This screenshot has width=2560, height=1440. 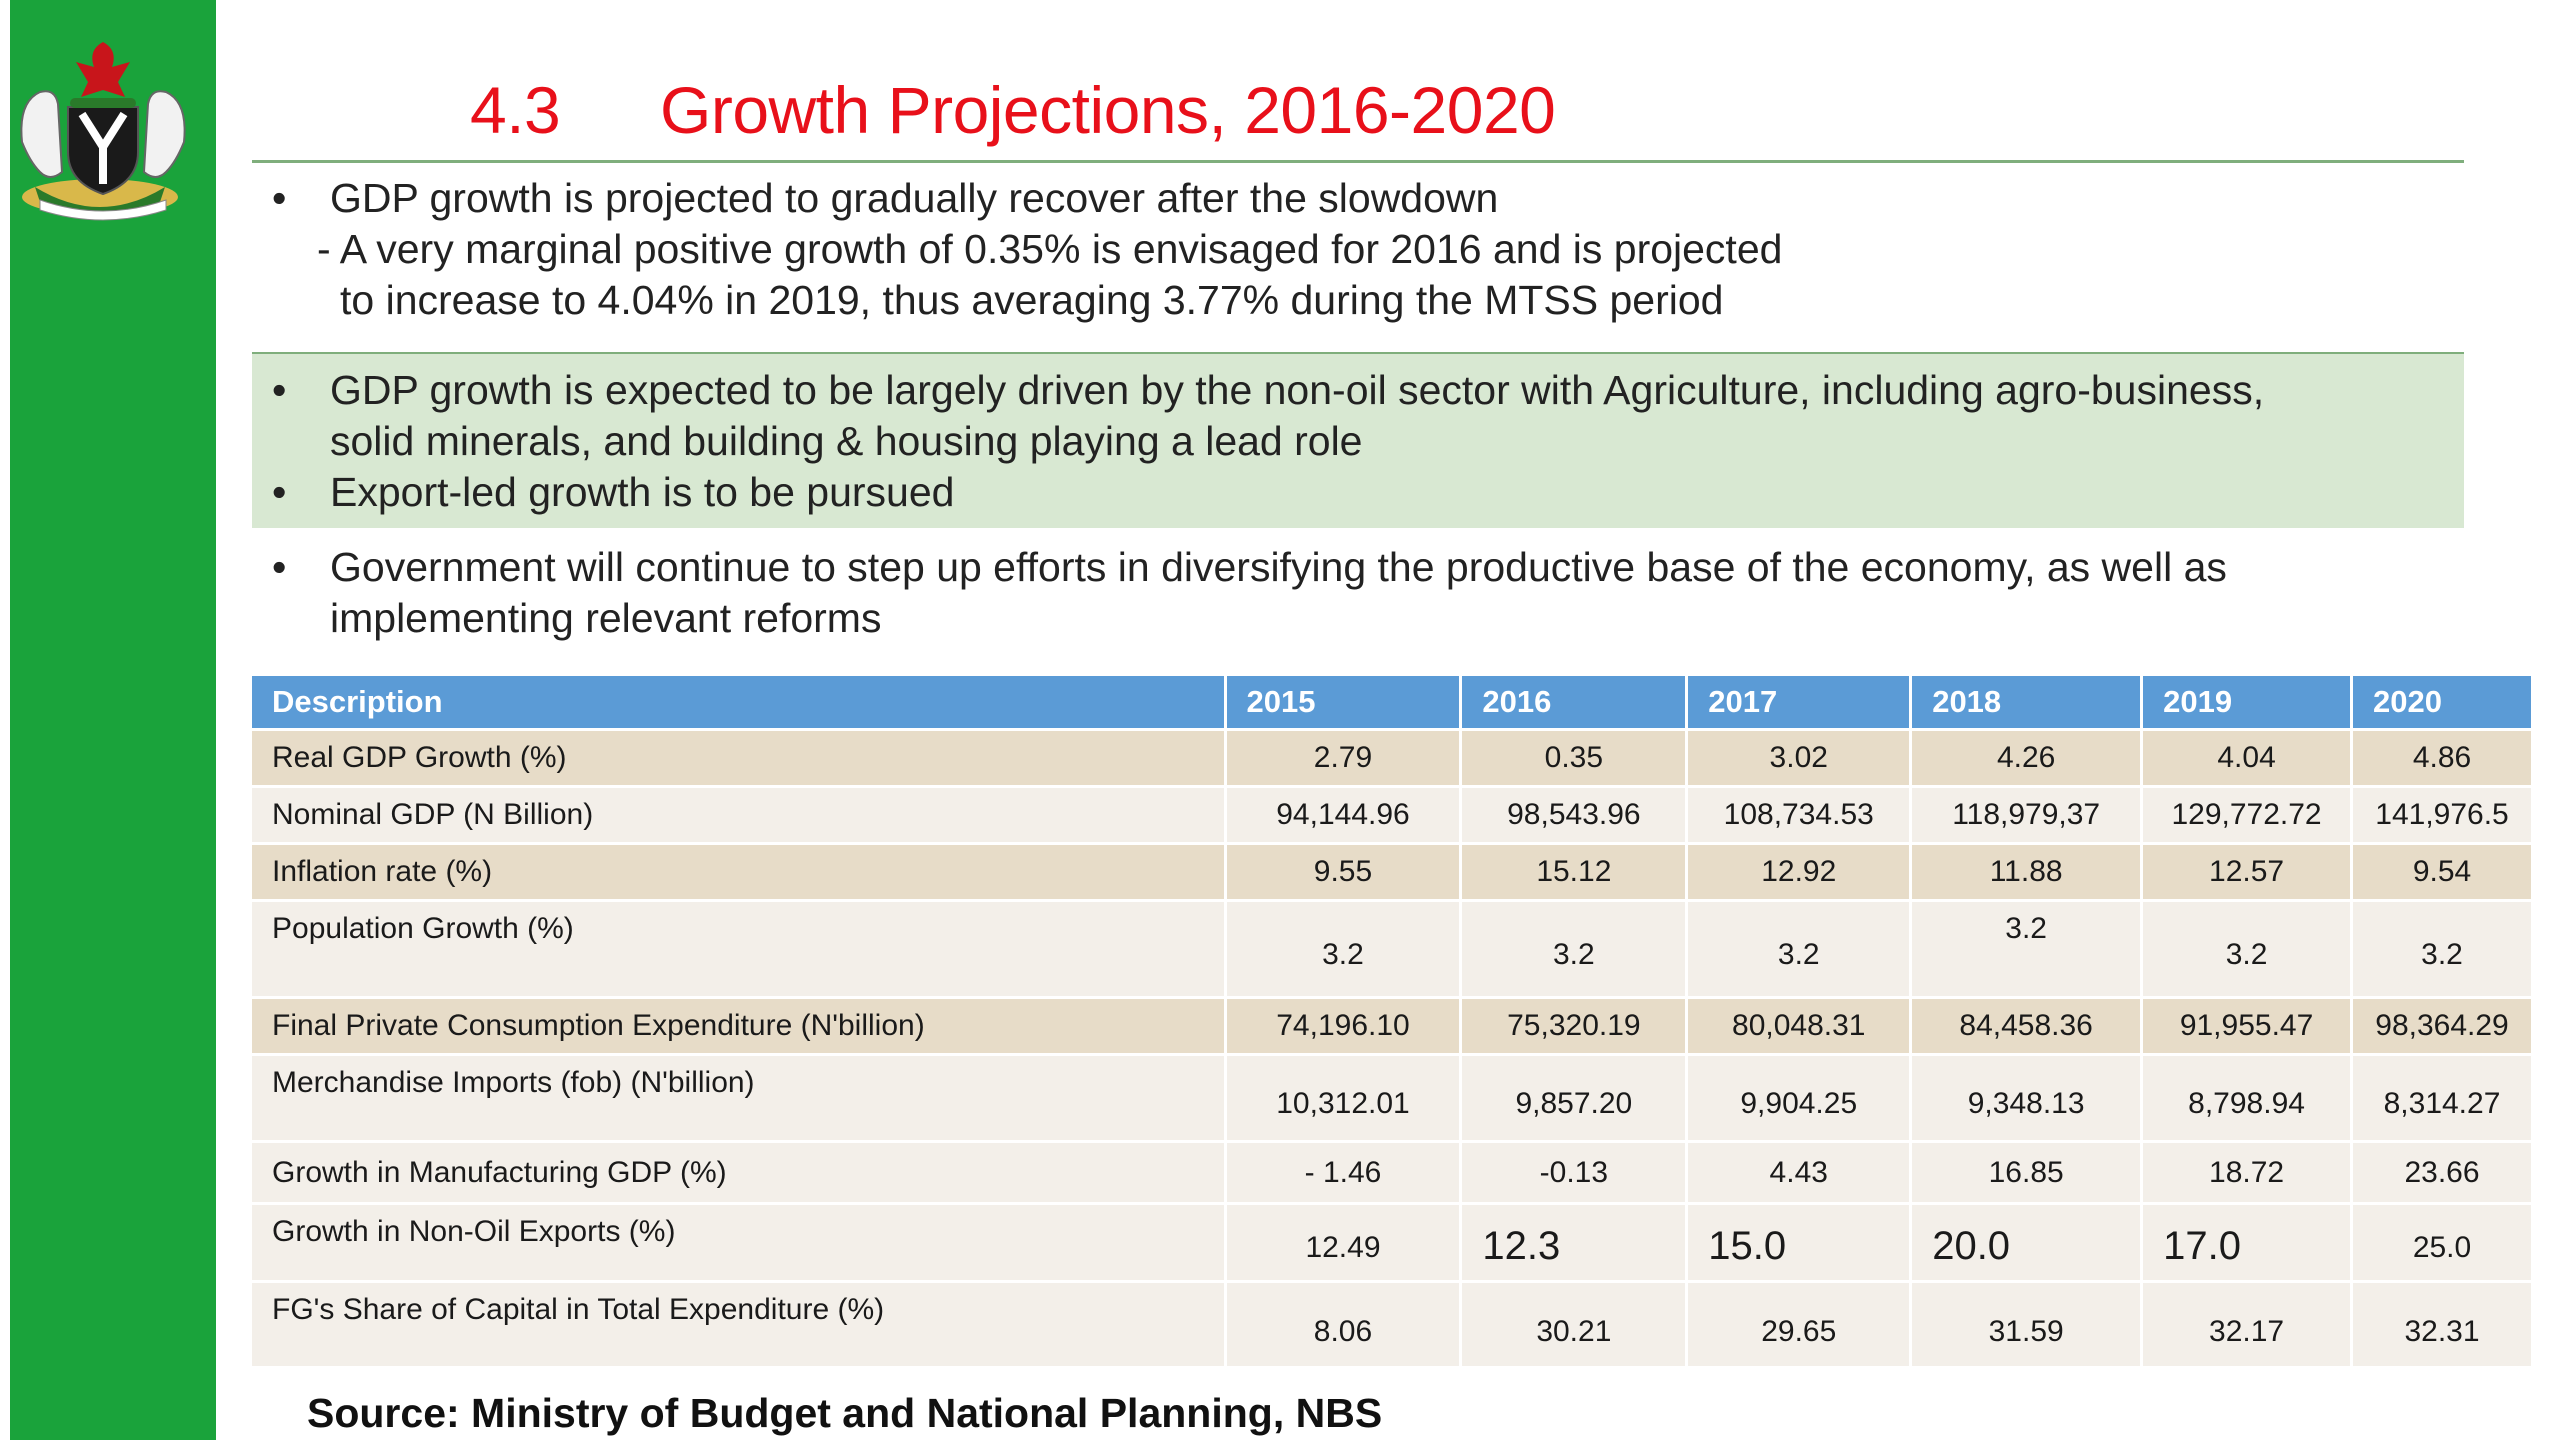 What do you see at coordinates (2247, 757) in the screenshot?
I see `table-cell: 4.04` at bounding box center [2247, 757].